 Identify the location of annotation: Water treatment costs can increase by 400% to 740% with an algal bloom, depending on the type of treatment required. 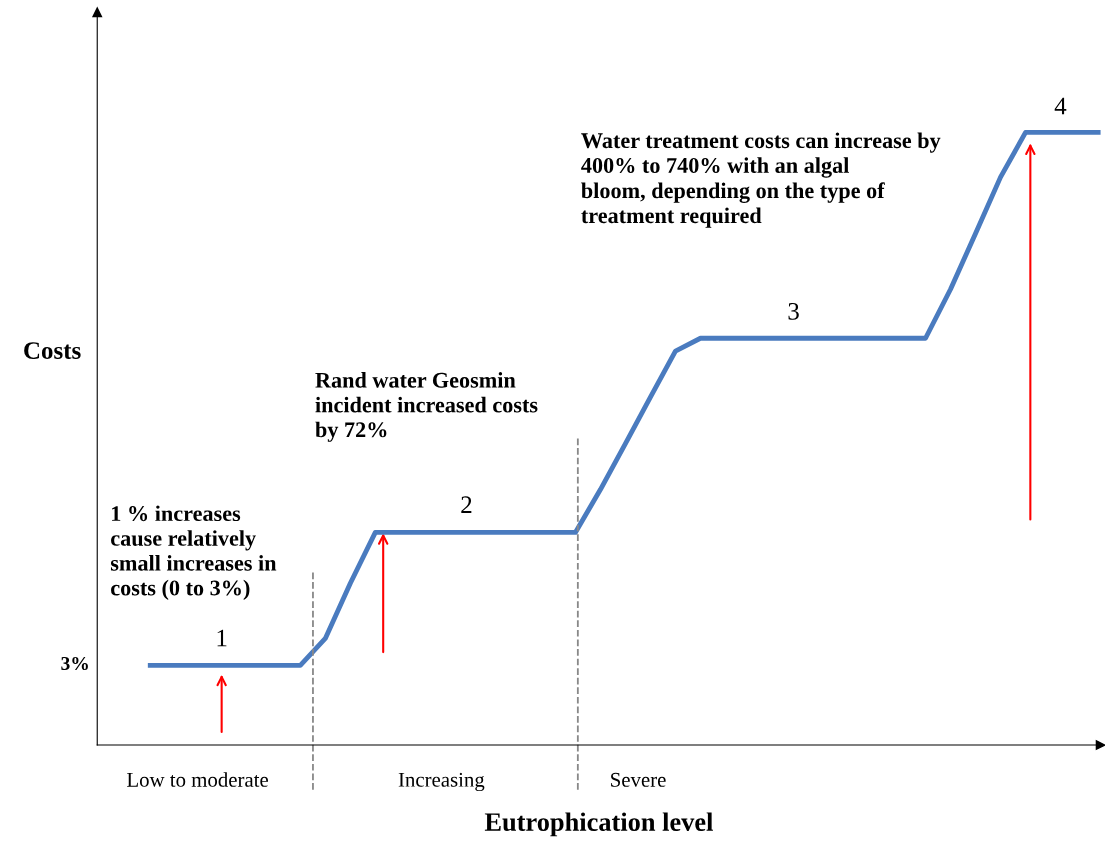
(761, 180).